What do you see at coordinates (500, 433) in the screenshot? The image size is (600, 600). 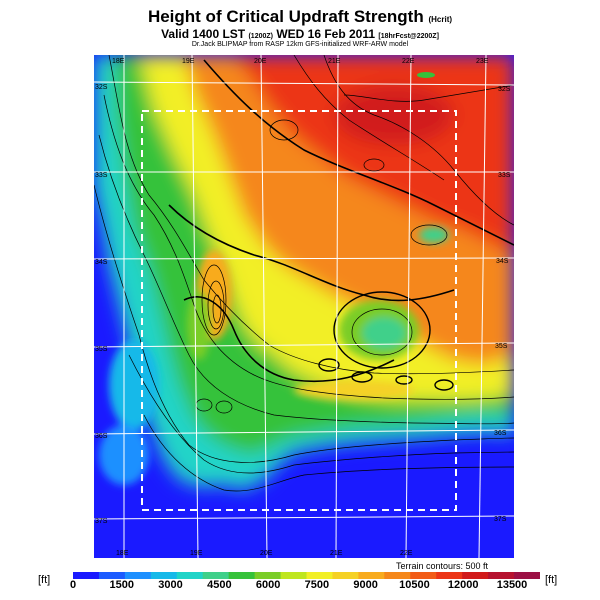 I see `lat-label-right: 36S` at bounding box center [500, 433].